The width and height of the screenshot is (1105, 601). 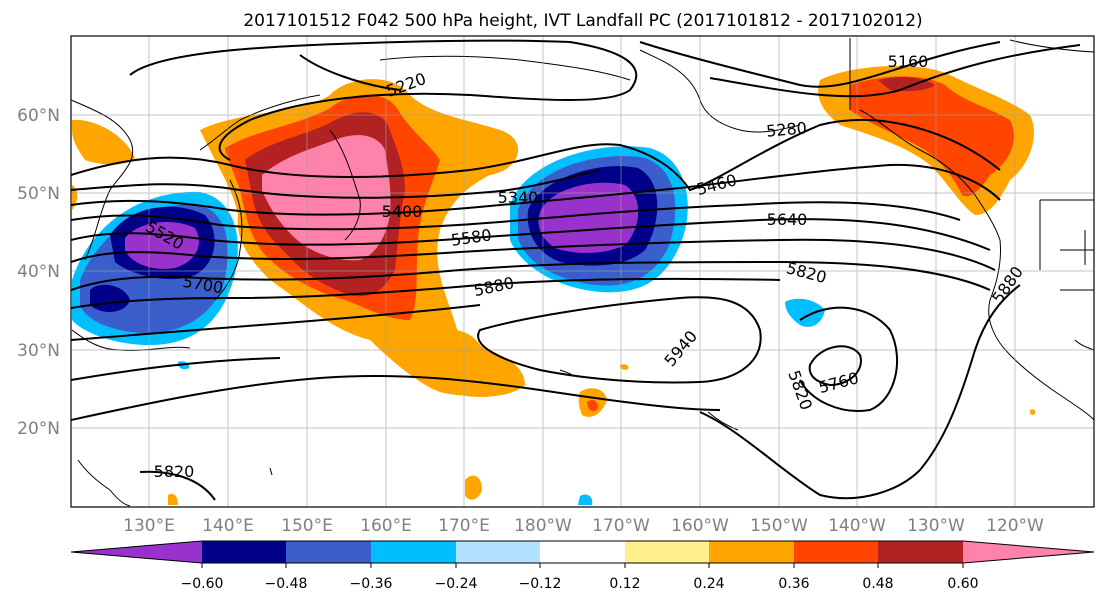 I want to click on colorbar-tick-label: −0.36, so click(x=371, y=584).